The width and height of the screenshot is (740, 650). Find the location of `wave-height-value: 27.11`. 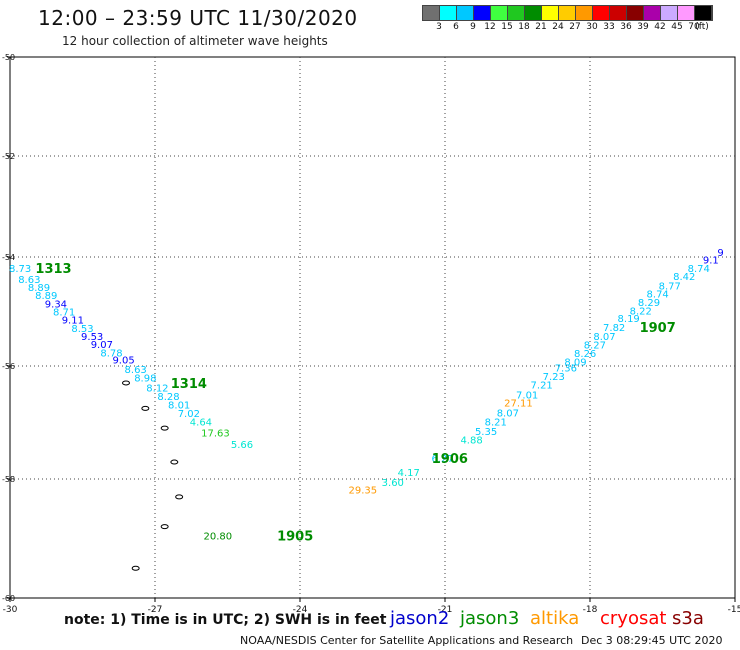

wave-height-value: 27.11 is located at coordinates (518, 404).